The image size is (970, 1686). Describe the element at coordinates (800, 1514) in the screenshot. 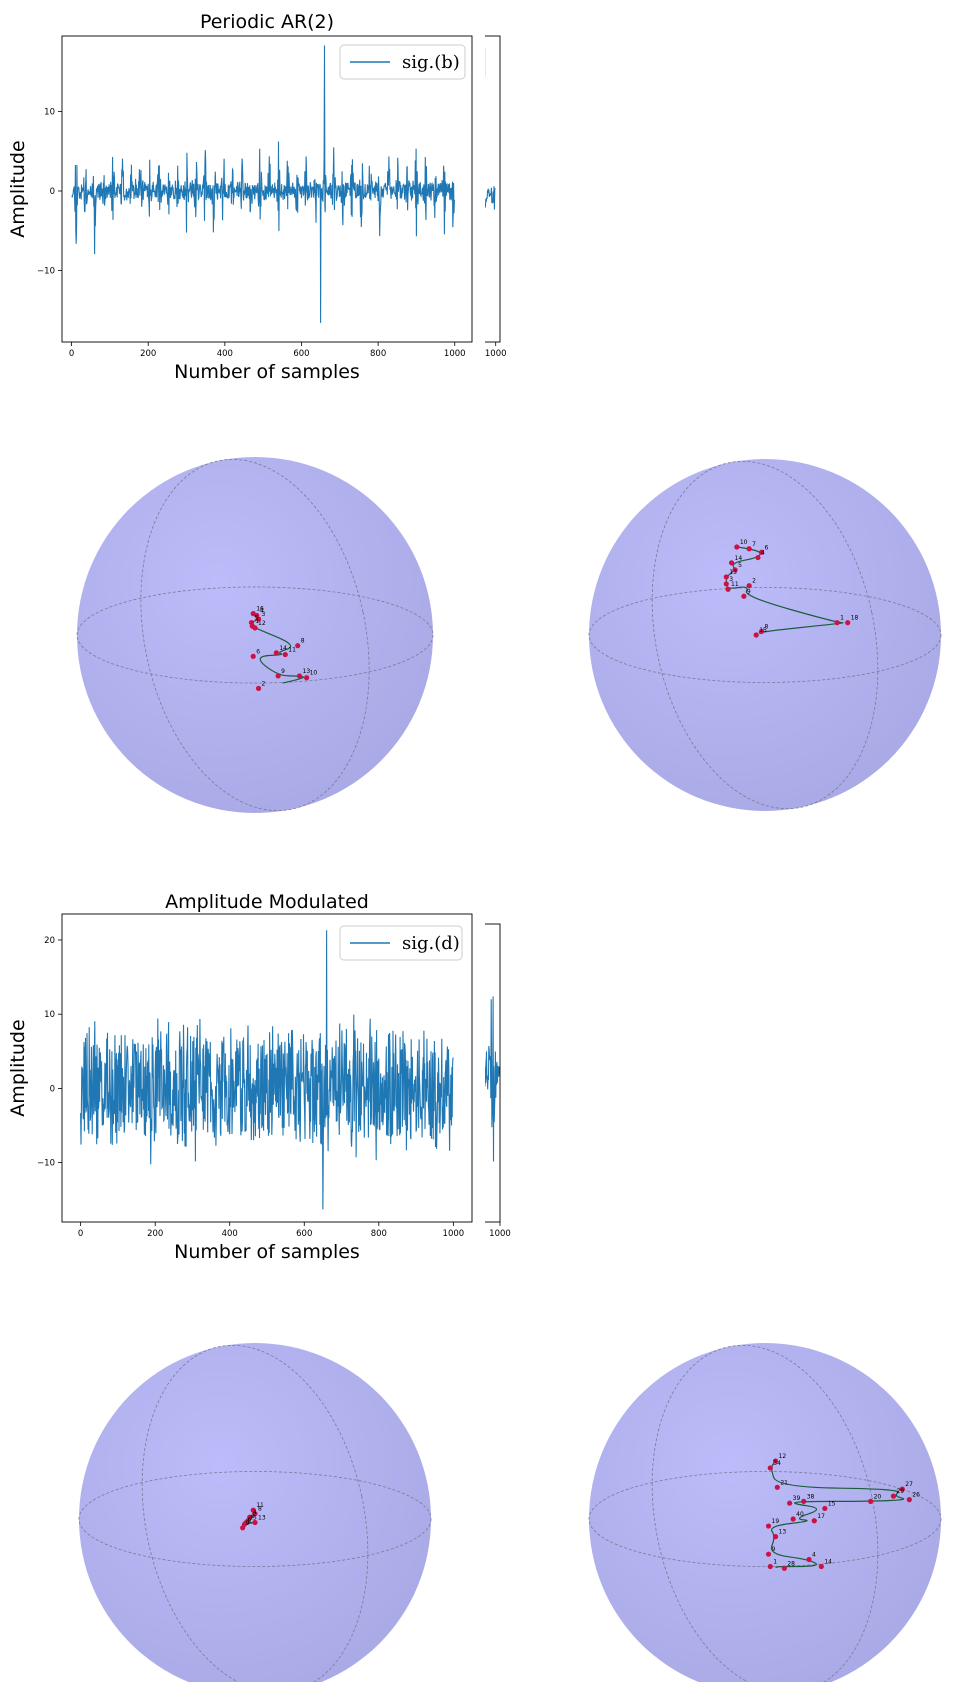

I see `sphere-marker-label: 40` at that location.